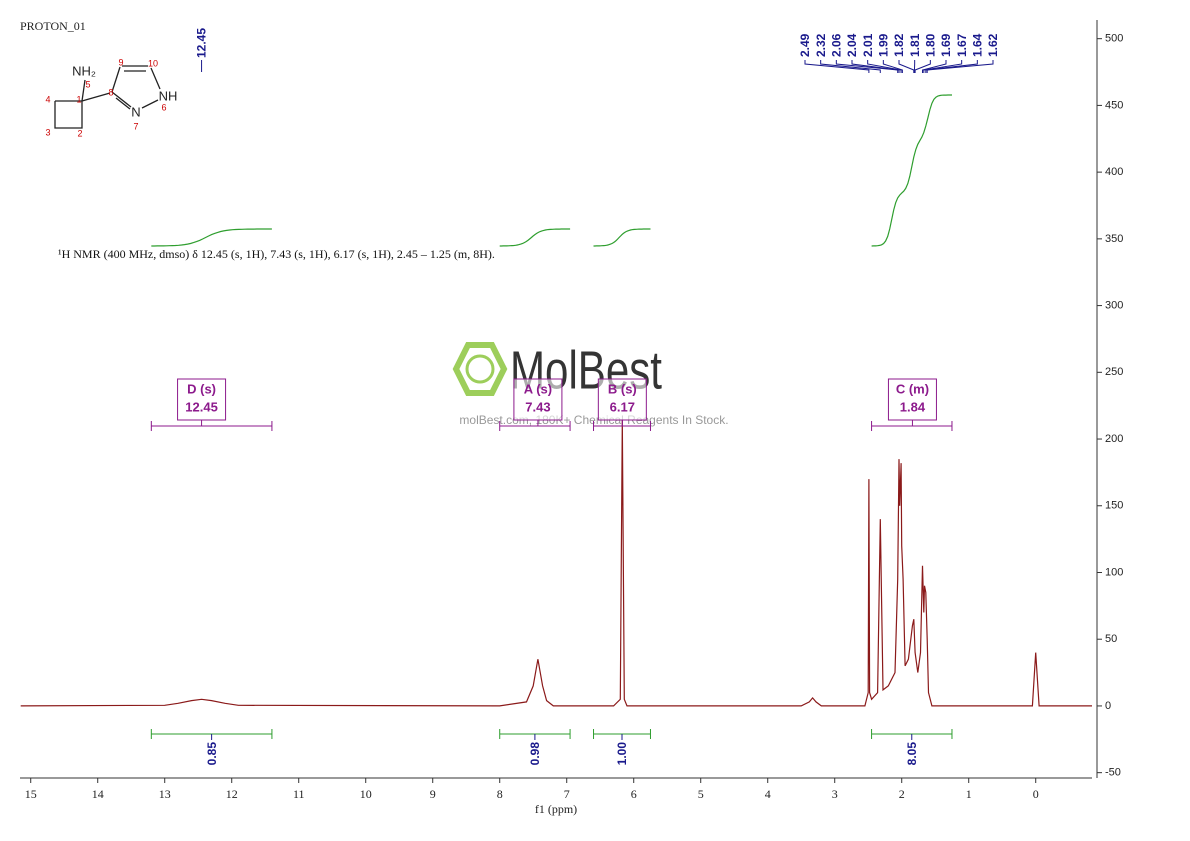  Describe the element at coordinates (31, 794) in the screenshot. I see `x-tick-label: 15` at that location.